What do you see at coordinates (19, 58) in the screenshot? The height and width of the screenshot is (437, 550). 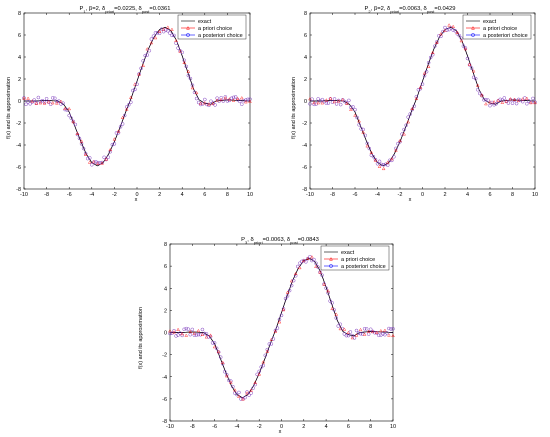 I see `y-tick-label: 4` at bounding box center [19, 58].